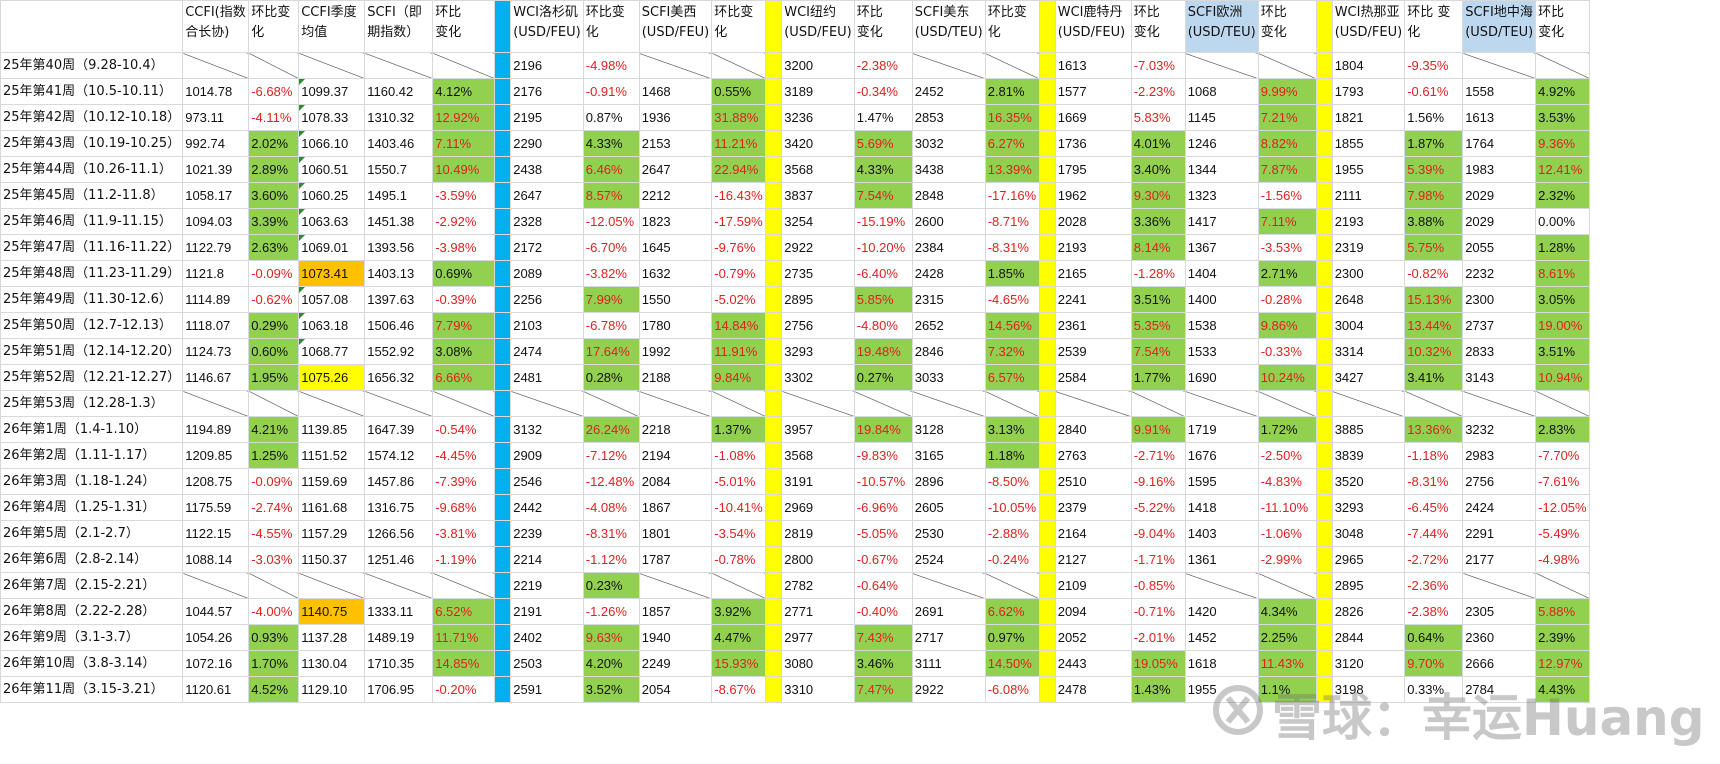  What do you see at coordinates (547, 221) in the screenshot?
I see `data-cell: 2328` at bounding box center [547, 221].